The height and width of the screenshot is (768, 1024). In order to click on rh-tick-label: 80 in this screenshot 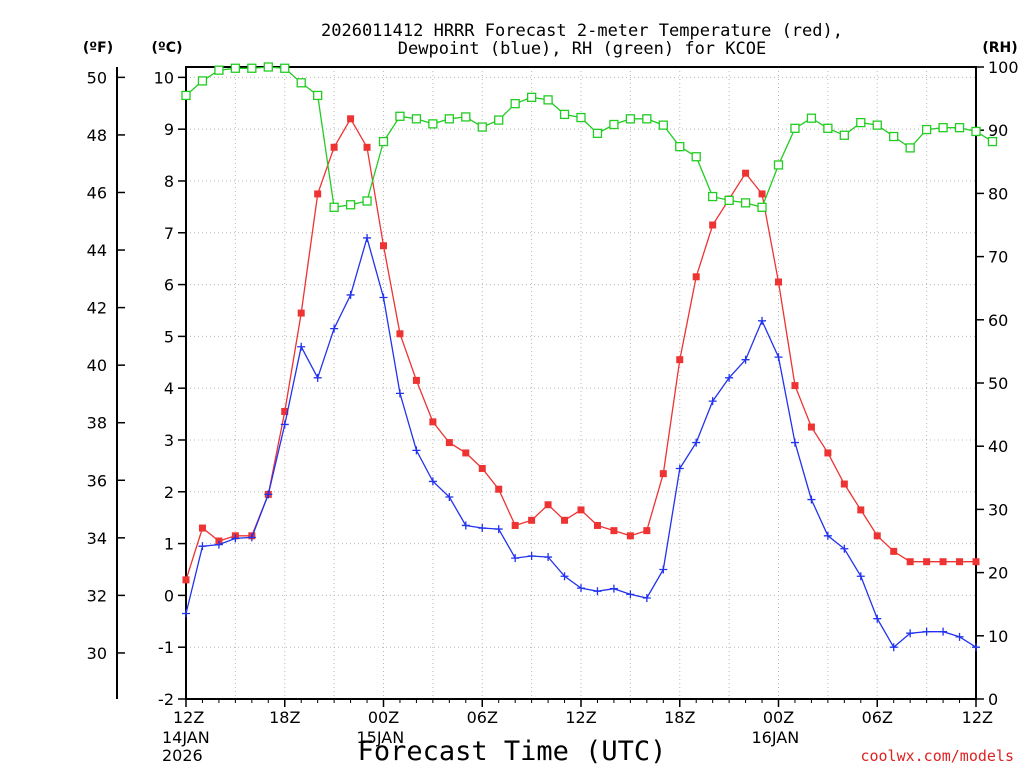, I will do `click(998, 193)`.